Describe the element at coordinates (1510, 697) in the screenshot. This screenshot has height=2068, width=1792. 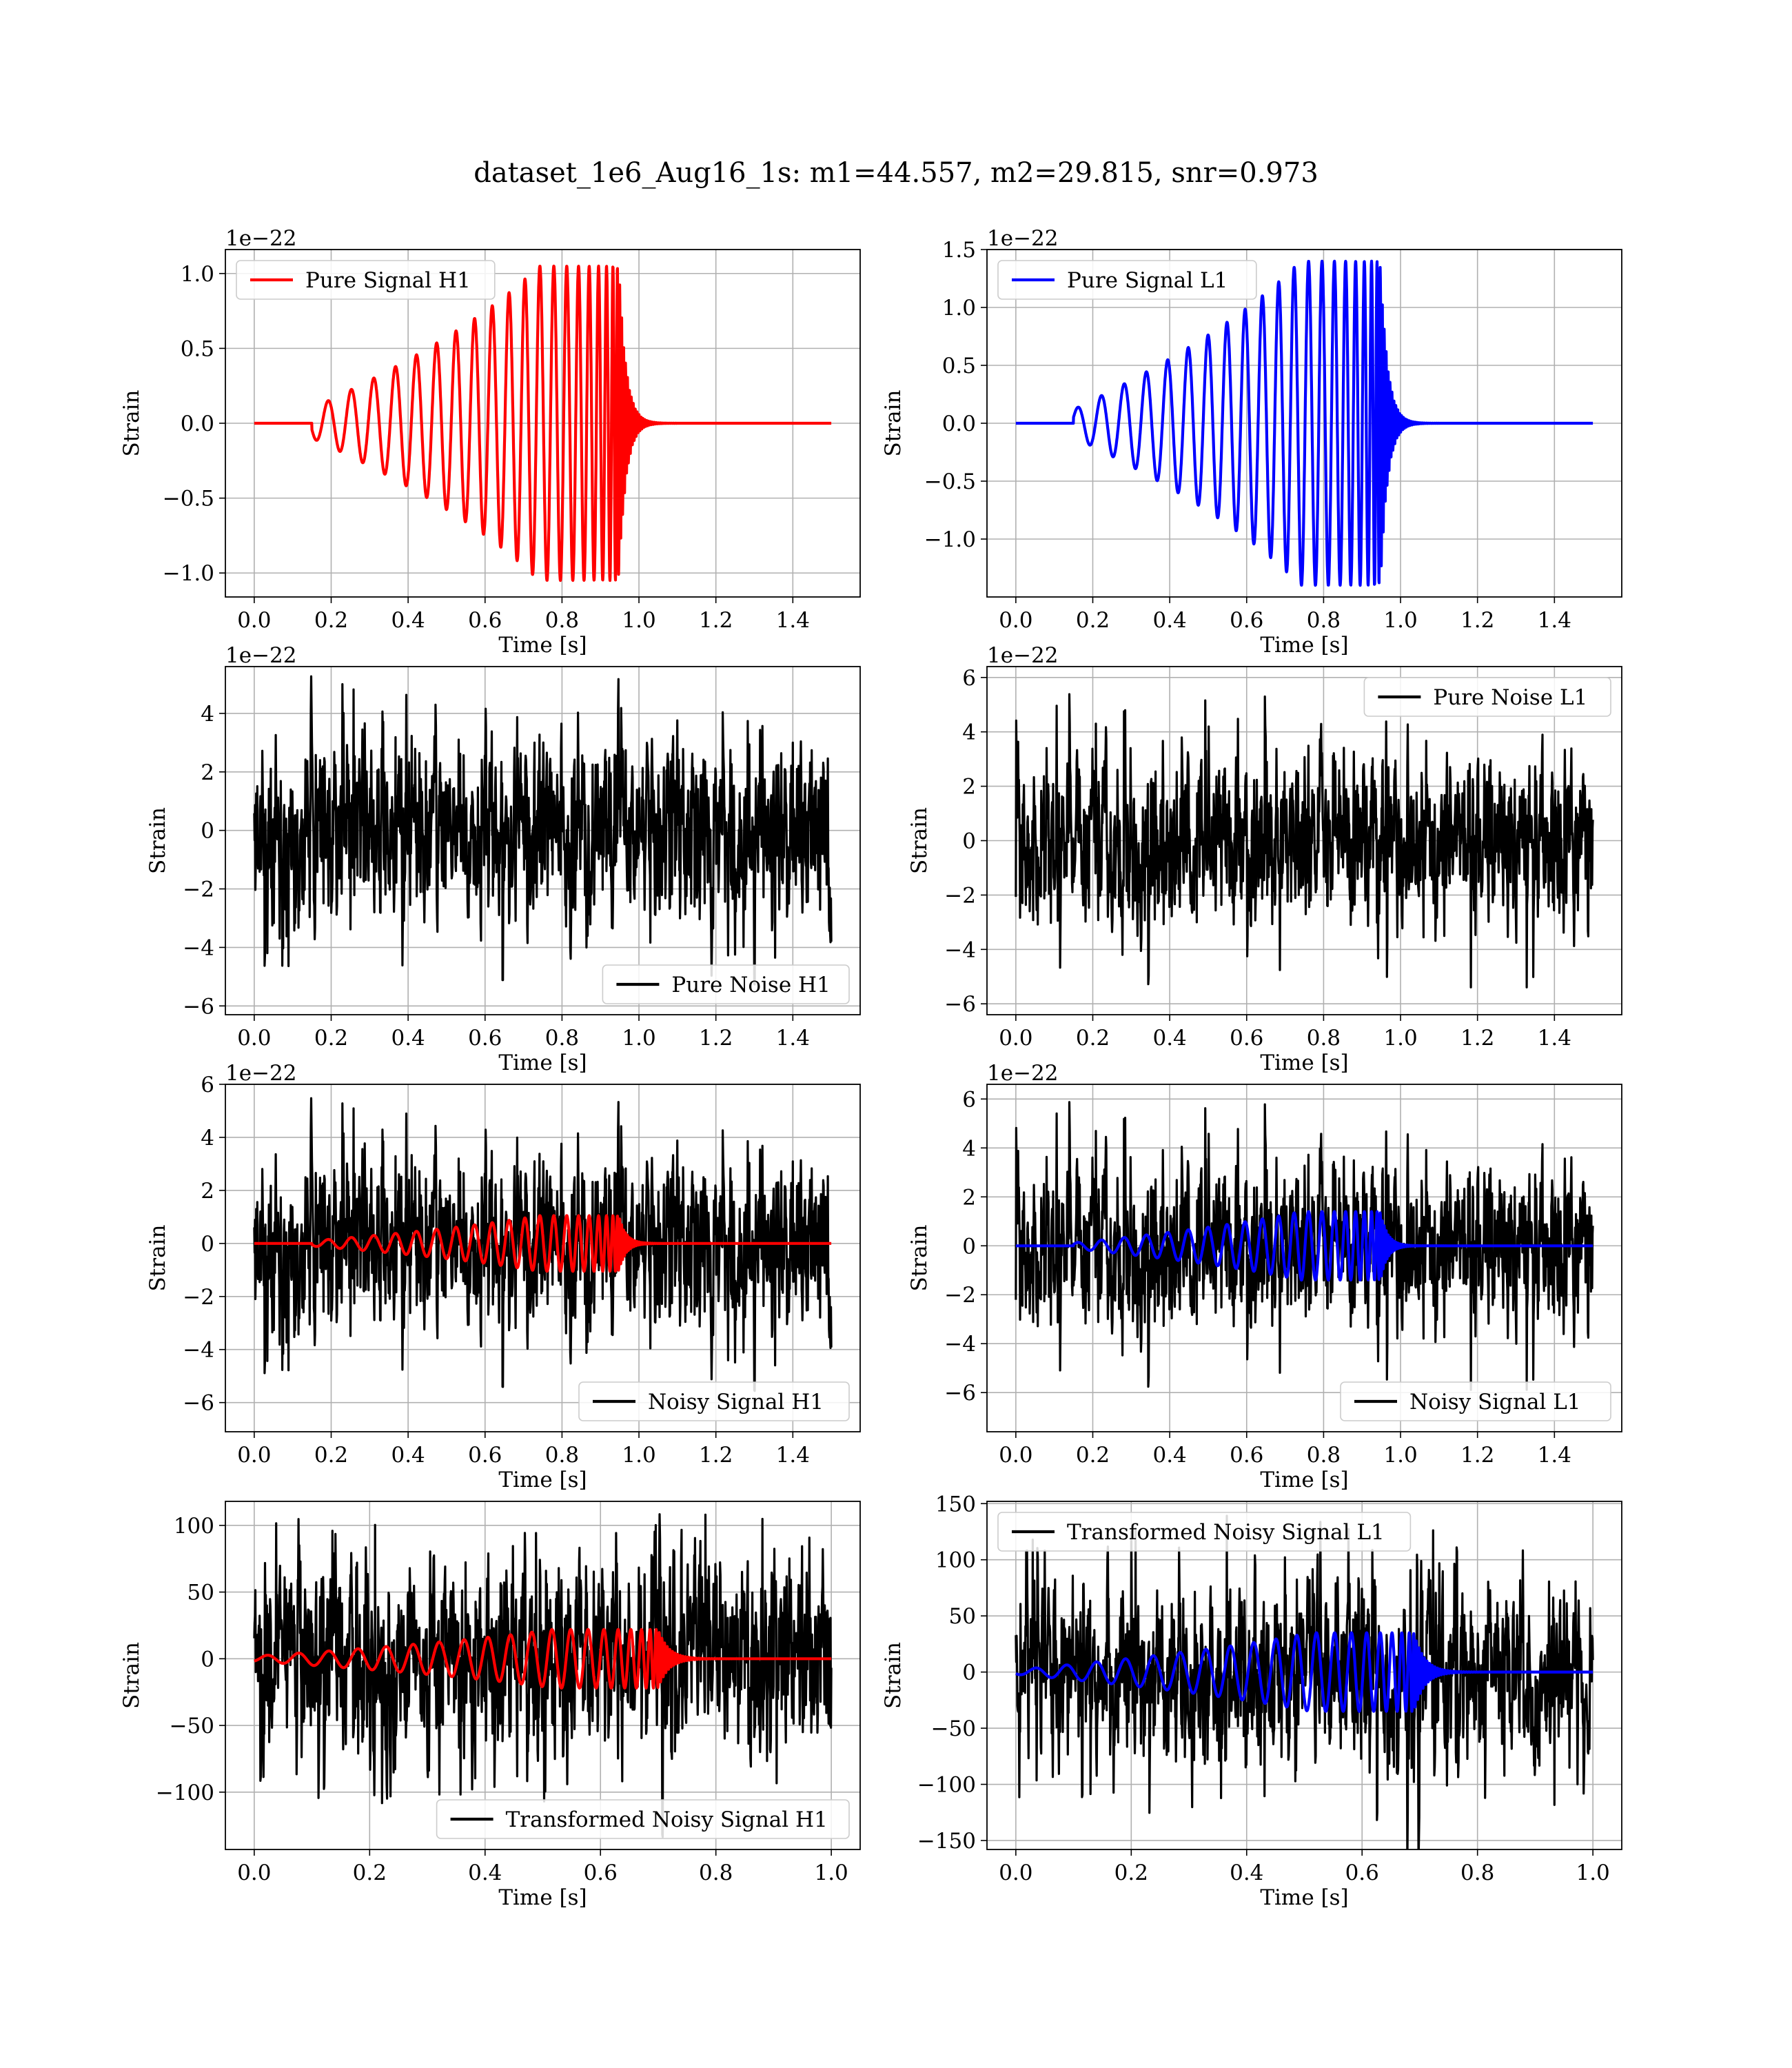
I see `legend-label: Pure Noise L1` at that location.